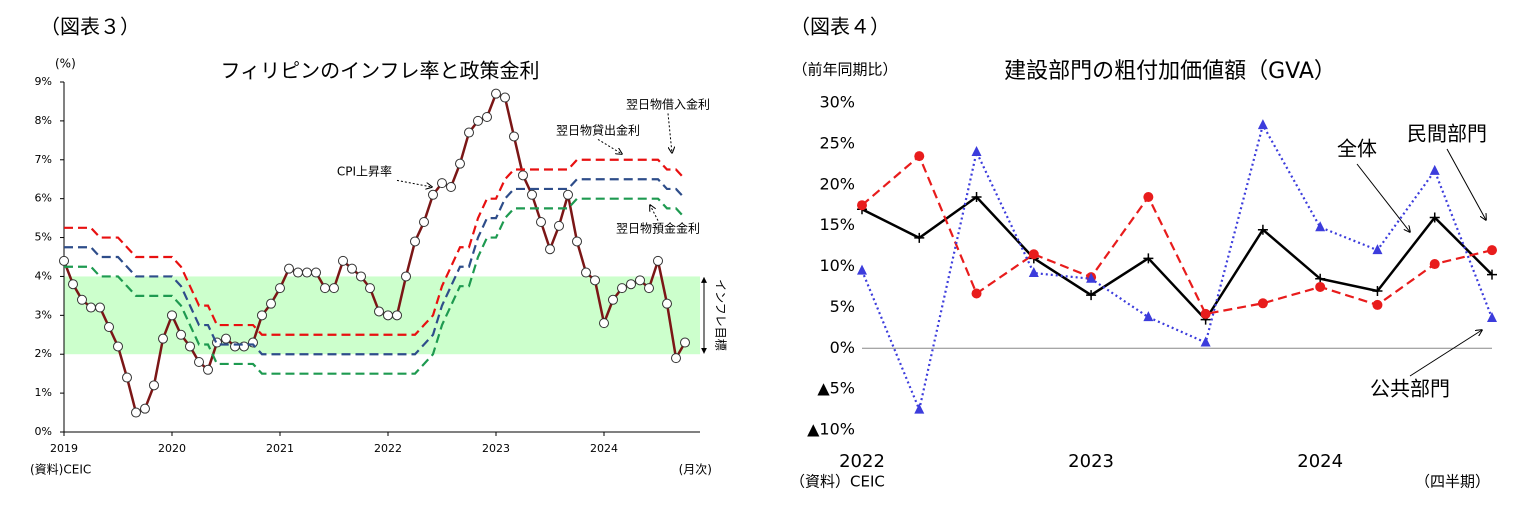 This screenshot has height=526, width=1525. What do you see at coordinates (43, 353) in the screenshot?
I see `y-tick-label: 2%` at bounding box center [43, 353].